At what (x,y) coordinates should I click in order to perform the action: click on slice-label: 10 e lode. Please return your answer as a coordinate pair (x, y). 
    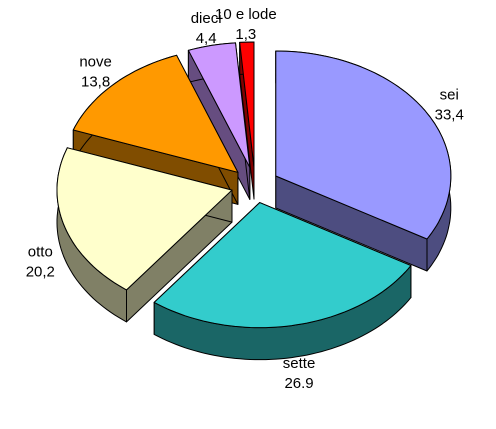
    Looking at the image, I should click on (246, 14).